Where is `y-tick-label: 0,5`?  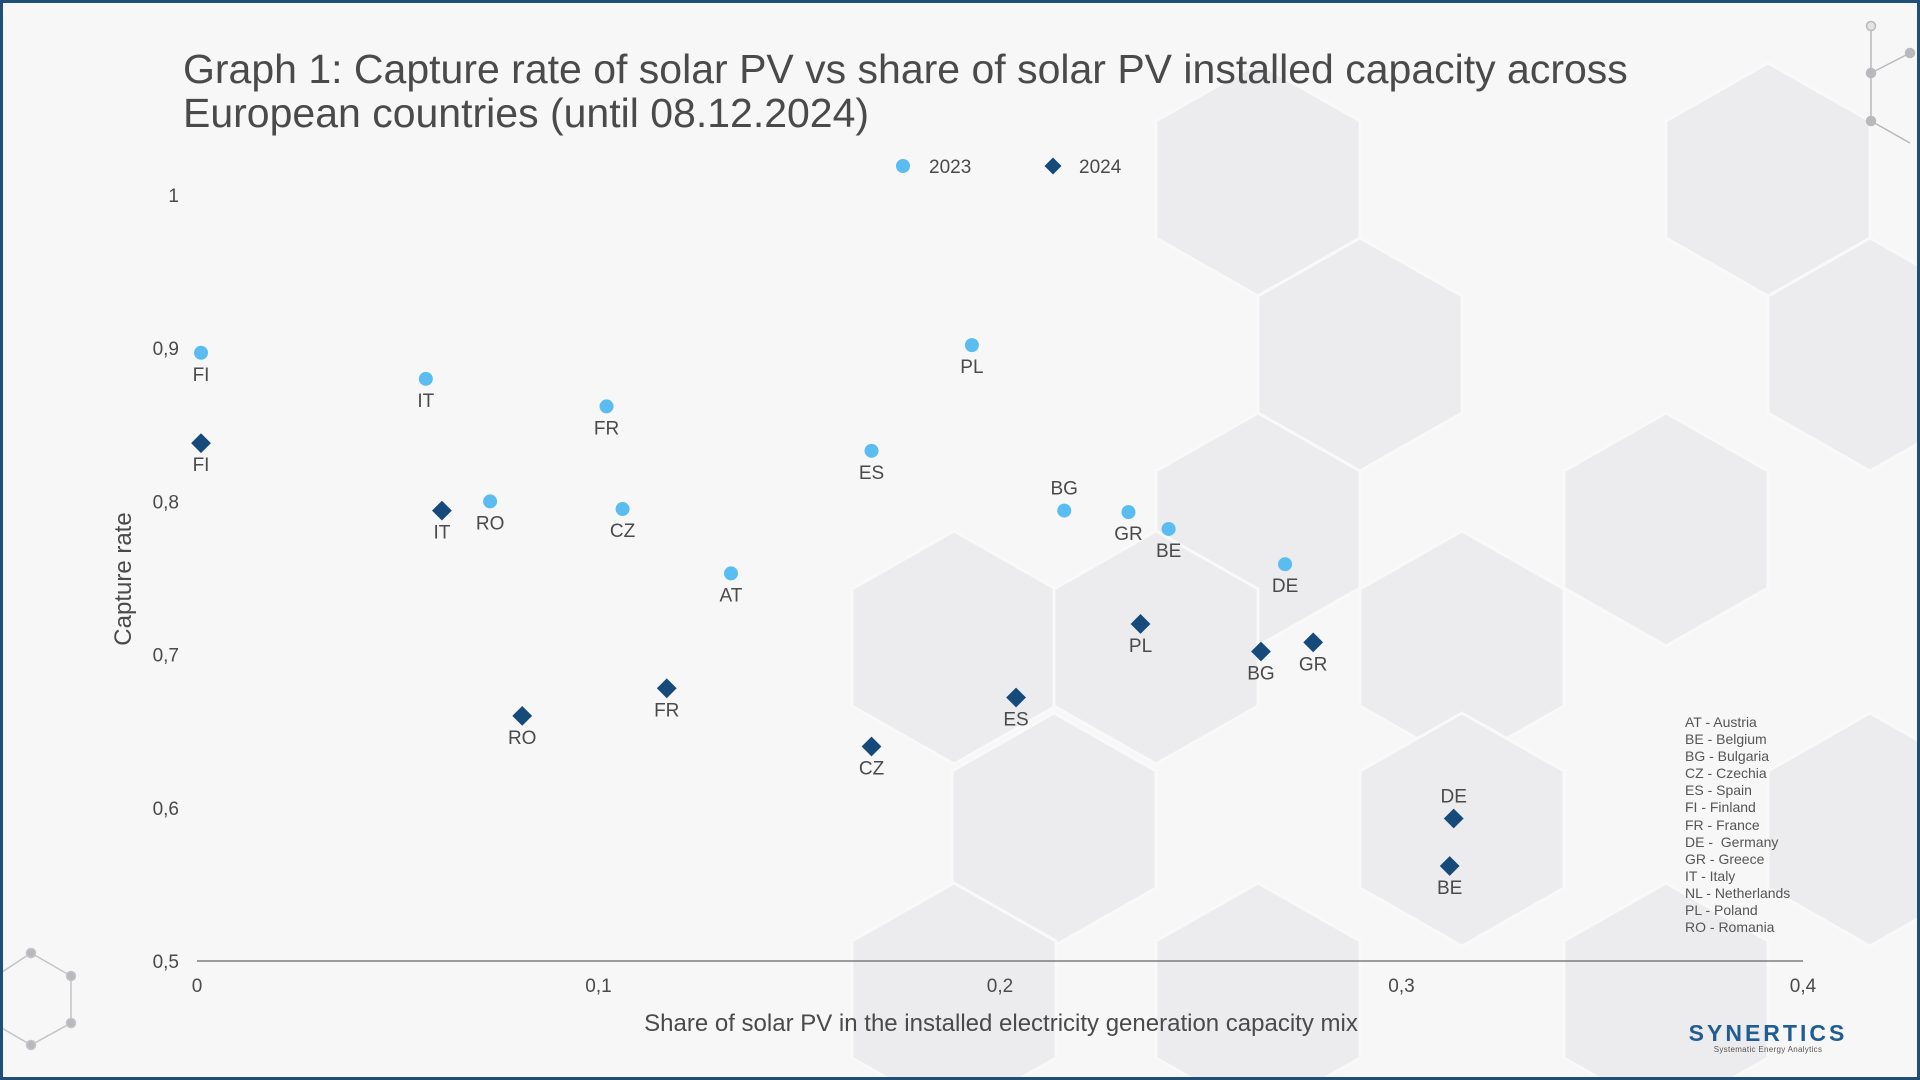
y-tick-label: 0,5 is located at coordinates (166, 962).